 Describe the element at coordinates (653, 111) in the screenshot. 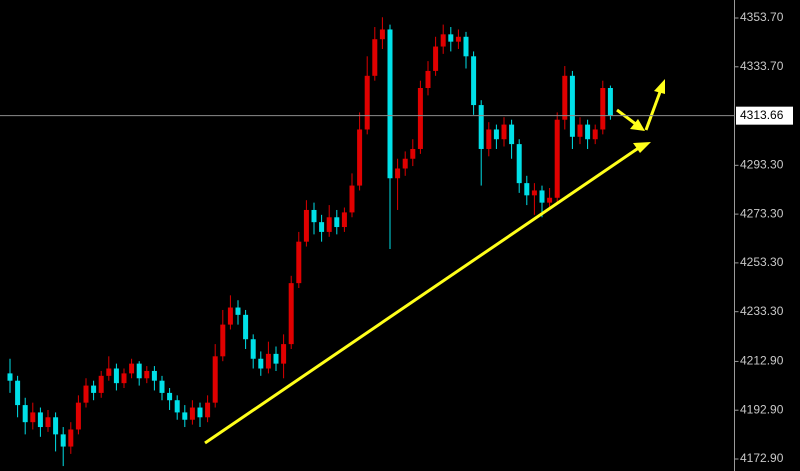

I see `arrow-up` at that location.